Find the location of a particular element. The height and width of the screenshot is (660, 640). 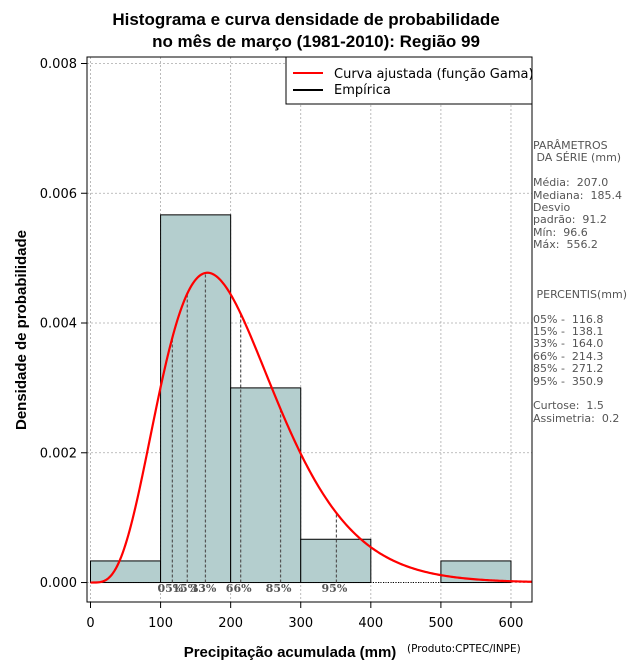

x-tick-label-3: 300 is located at coordinates (300, 623).